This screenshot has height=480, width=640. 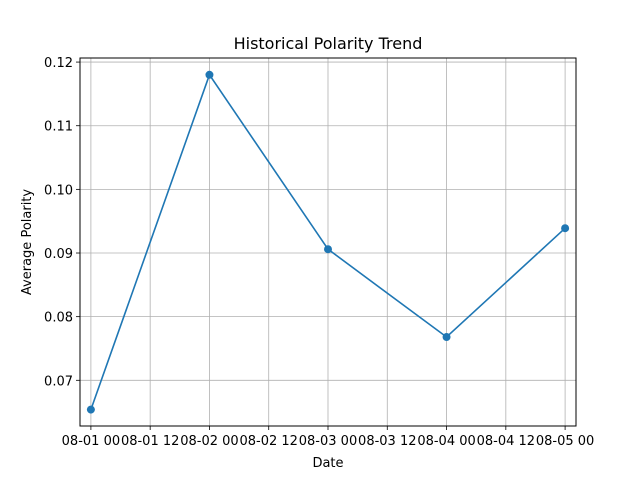 What do you see at coordinates (58, 381) in the screenshot?
I see `y-tick-label: 0.07` at bounding box center [58, 381].